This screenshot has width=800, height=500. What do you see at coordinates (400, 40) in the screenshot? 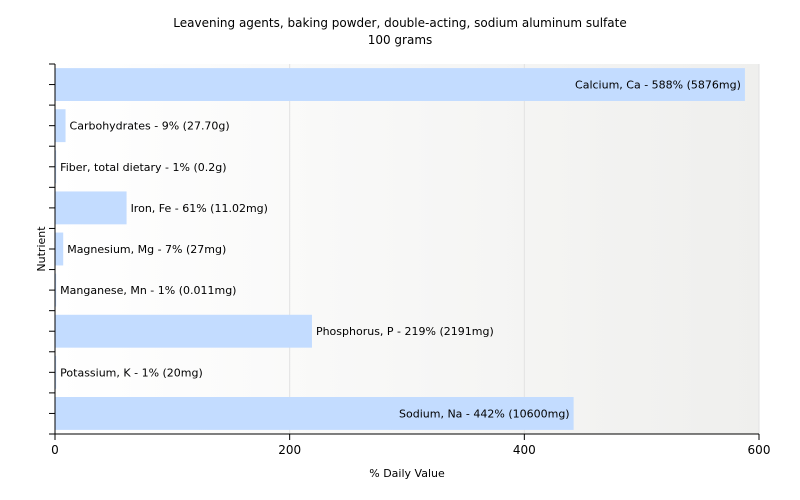
I see `chart-subtitle: 100 grams` at bounding box center [400, 40].